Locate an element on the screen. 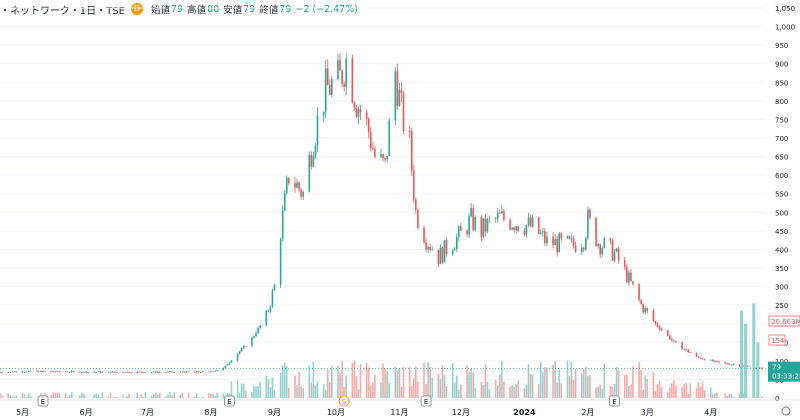 The image size is (800, 420). low-value: 79 is located at coordinates (249, 9).